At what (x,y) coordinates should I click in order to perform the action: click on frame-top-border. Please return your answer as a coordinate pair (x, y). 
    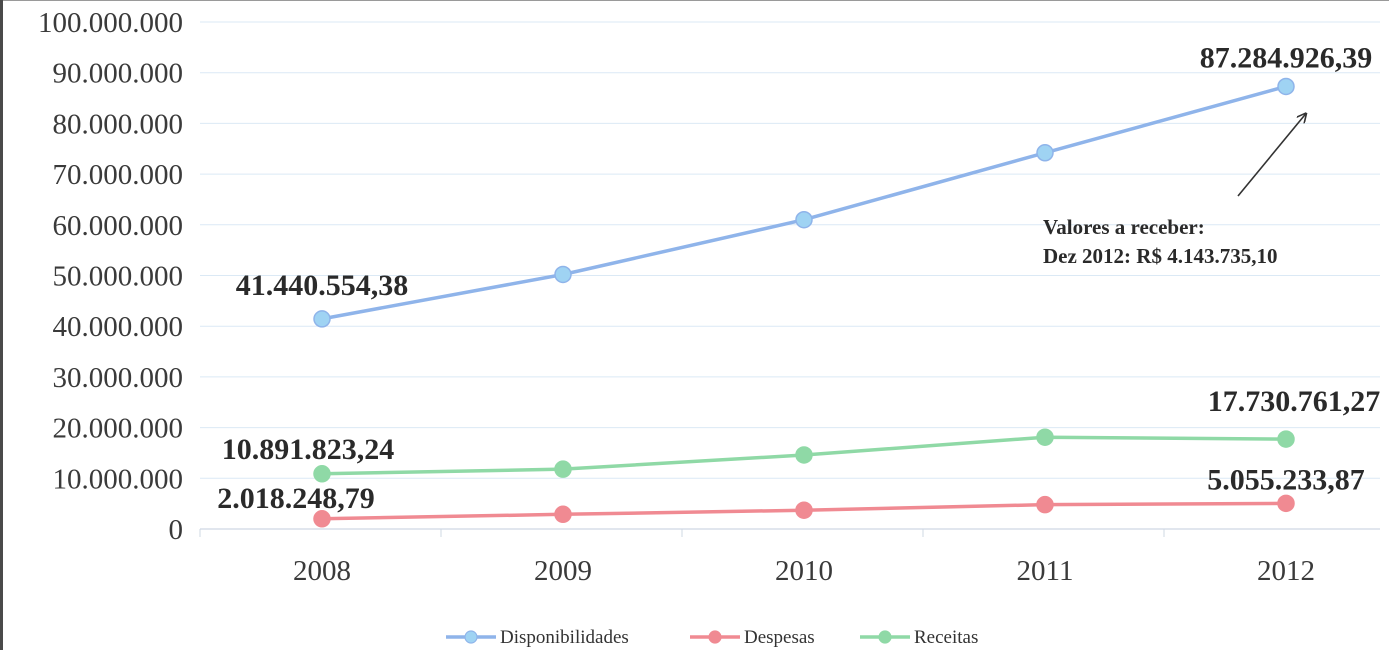
    Looking at the image, I should click on (694, 0).